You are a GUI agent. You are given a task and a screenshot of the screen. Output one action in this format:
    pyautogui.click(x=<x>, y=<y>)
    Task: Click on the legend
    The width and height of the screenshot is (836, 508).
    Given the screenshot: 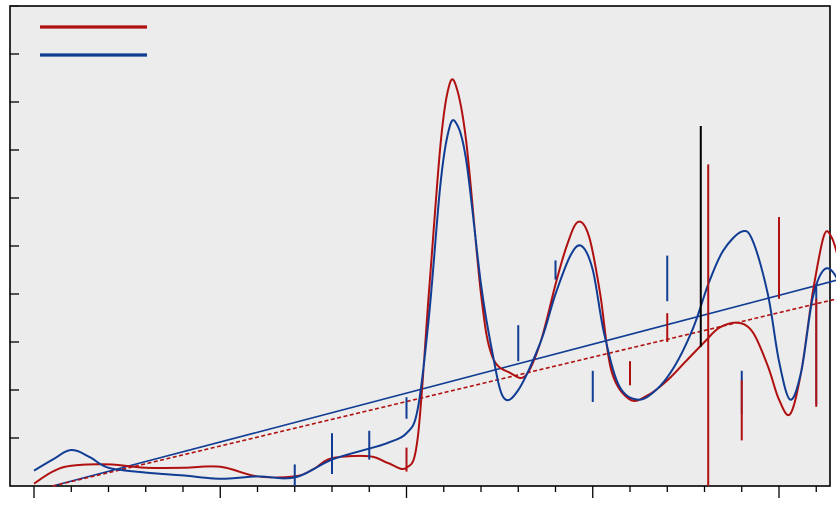 What is the action you would take?
    pyautogui.click(x=93, y=41)
    